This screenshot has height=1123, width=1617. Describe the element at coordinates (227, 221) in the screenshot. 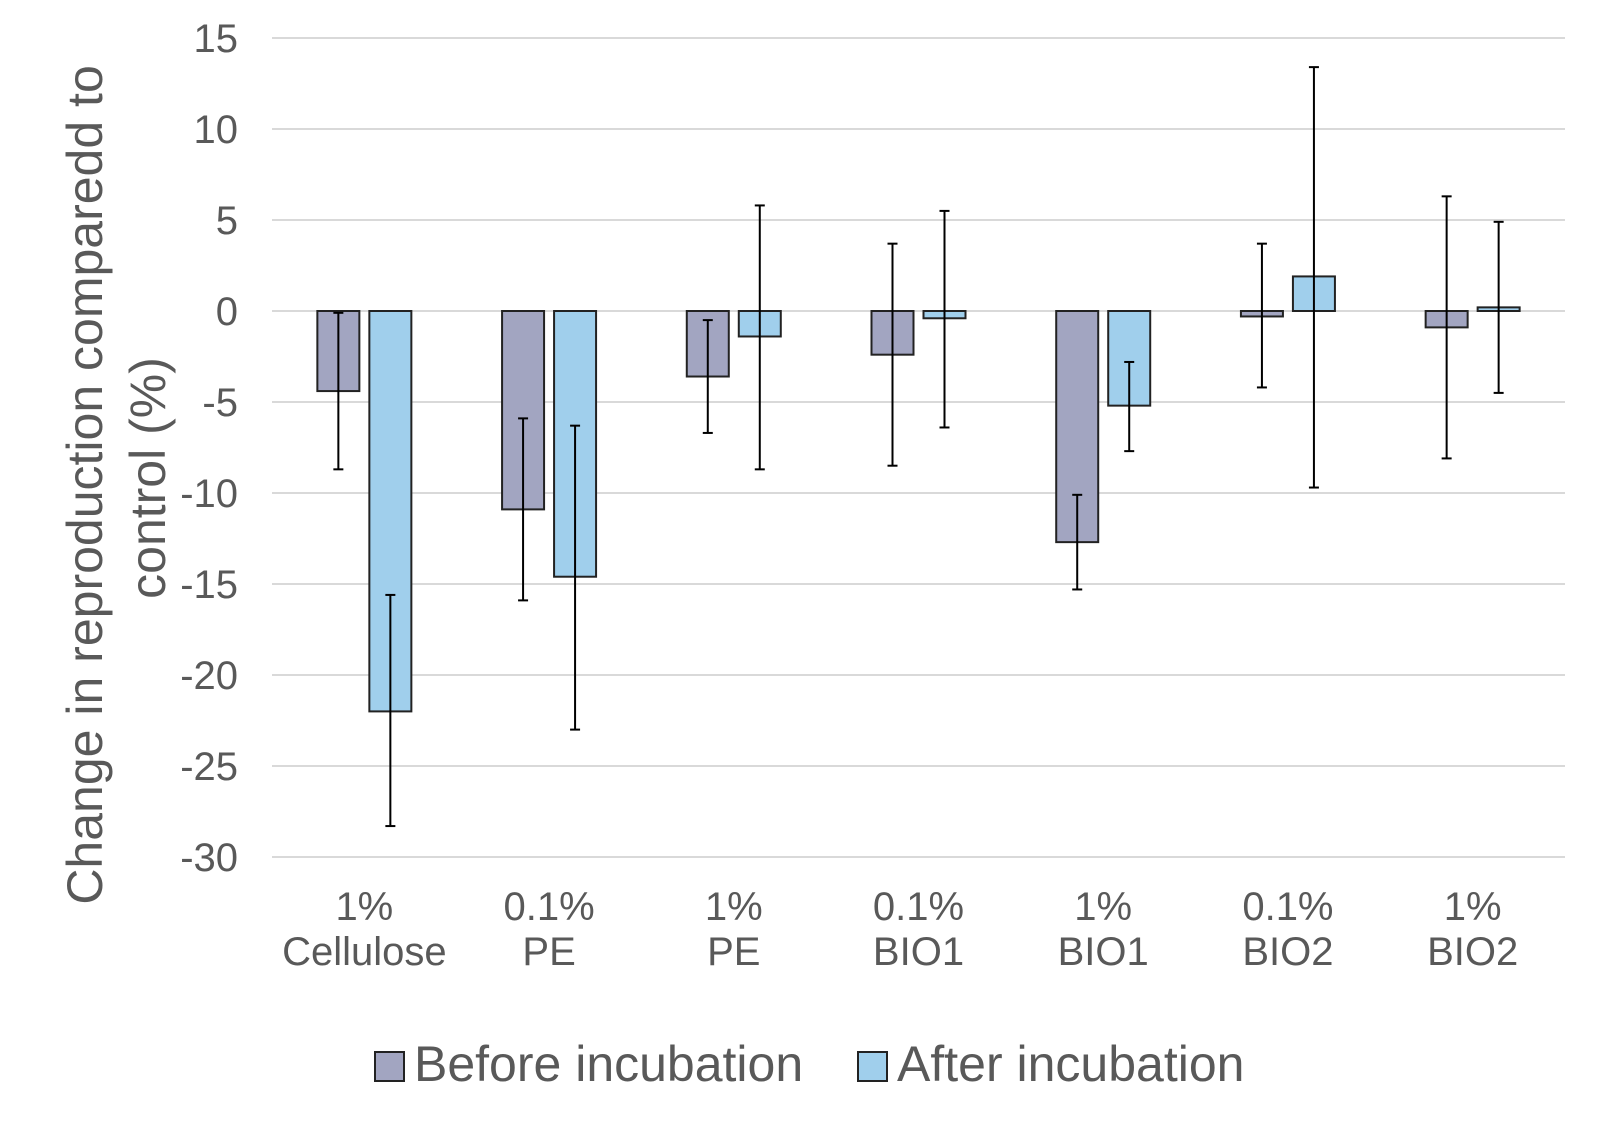

I see `y-tick-label: 5` at that location.